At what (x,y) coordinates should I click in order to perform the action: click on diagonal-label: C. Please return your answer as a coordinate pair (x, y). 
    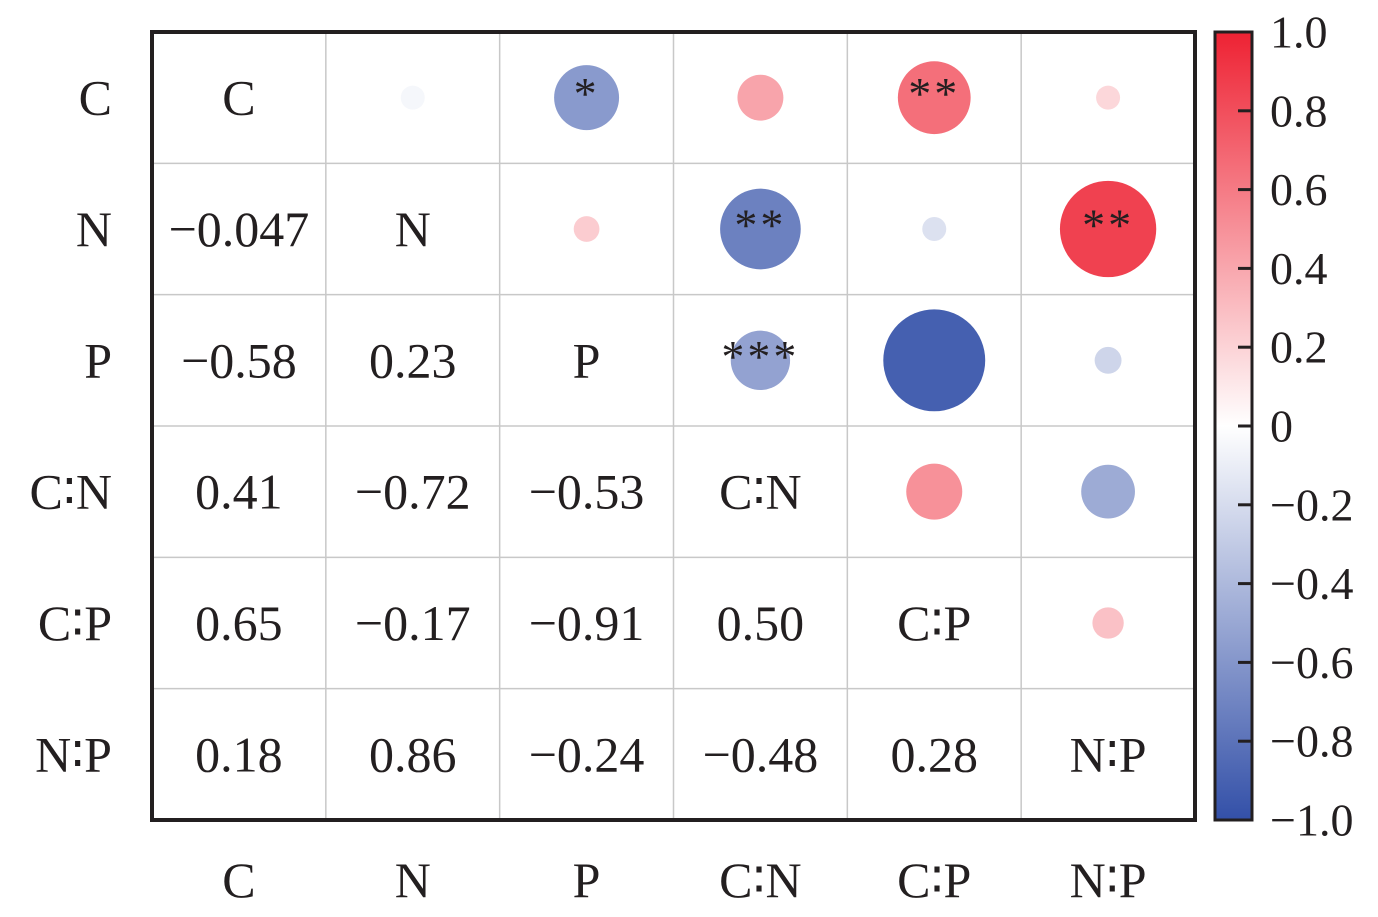
    Looking at the image, I should click on (238, 98).